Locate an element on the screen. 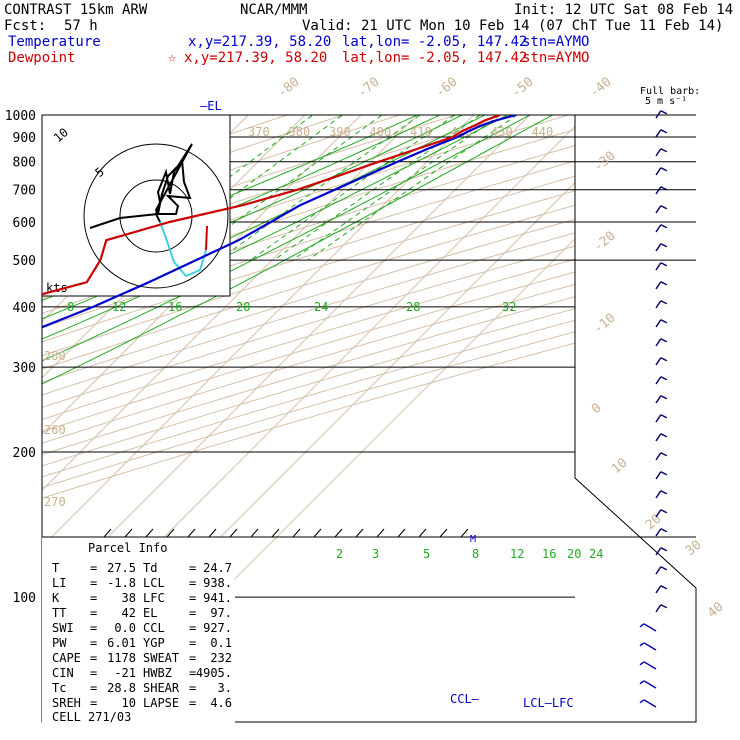 The image size is (740, 740). isotherm-label: 30 is located at coordinates (694, 549).